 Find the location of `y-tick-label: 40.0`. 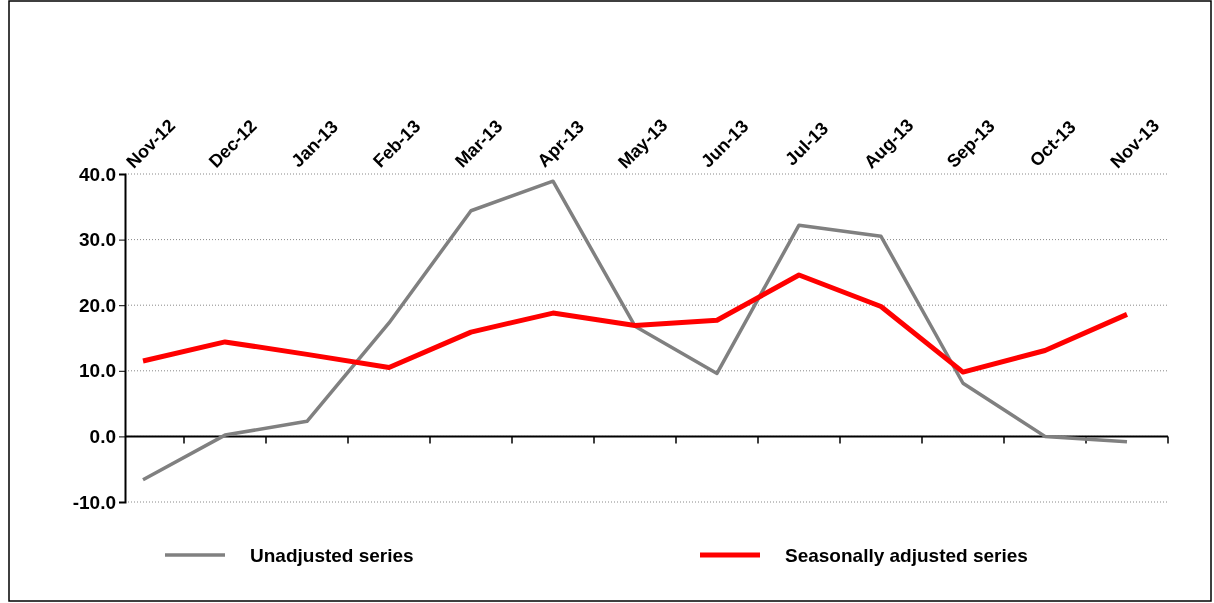

y-tick-label: 40.0 is located at coordinates (97, 174).